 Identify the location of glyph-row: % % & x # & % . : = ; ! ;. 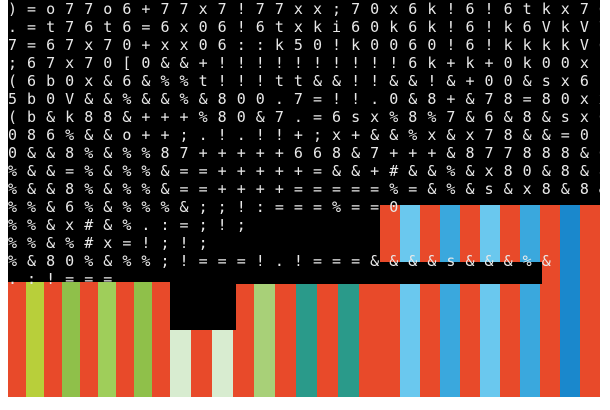
(127, 225).